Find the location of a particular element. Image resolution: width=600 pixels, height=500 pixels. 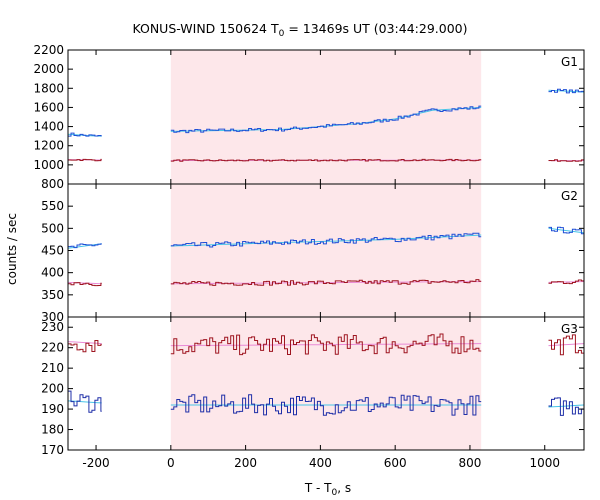

y-tick-label: 170 is located at coordinates (52, 450).